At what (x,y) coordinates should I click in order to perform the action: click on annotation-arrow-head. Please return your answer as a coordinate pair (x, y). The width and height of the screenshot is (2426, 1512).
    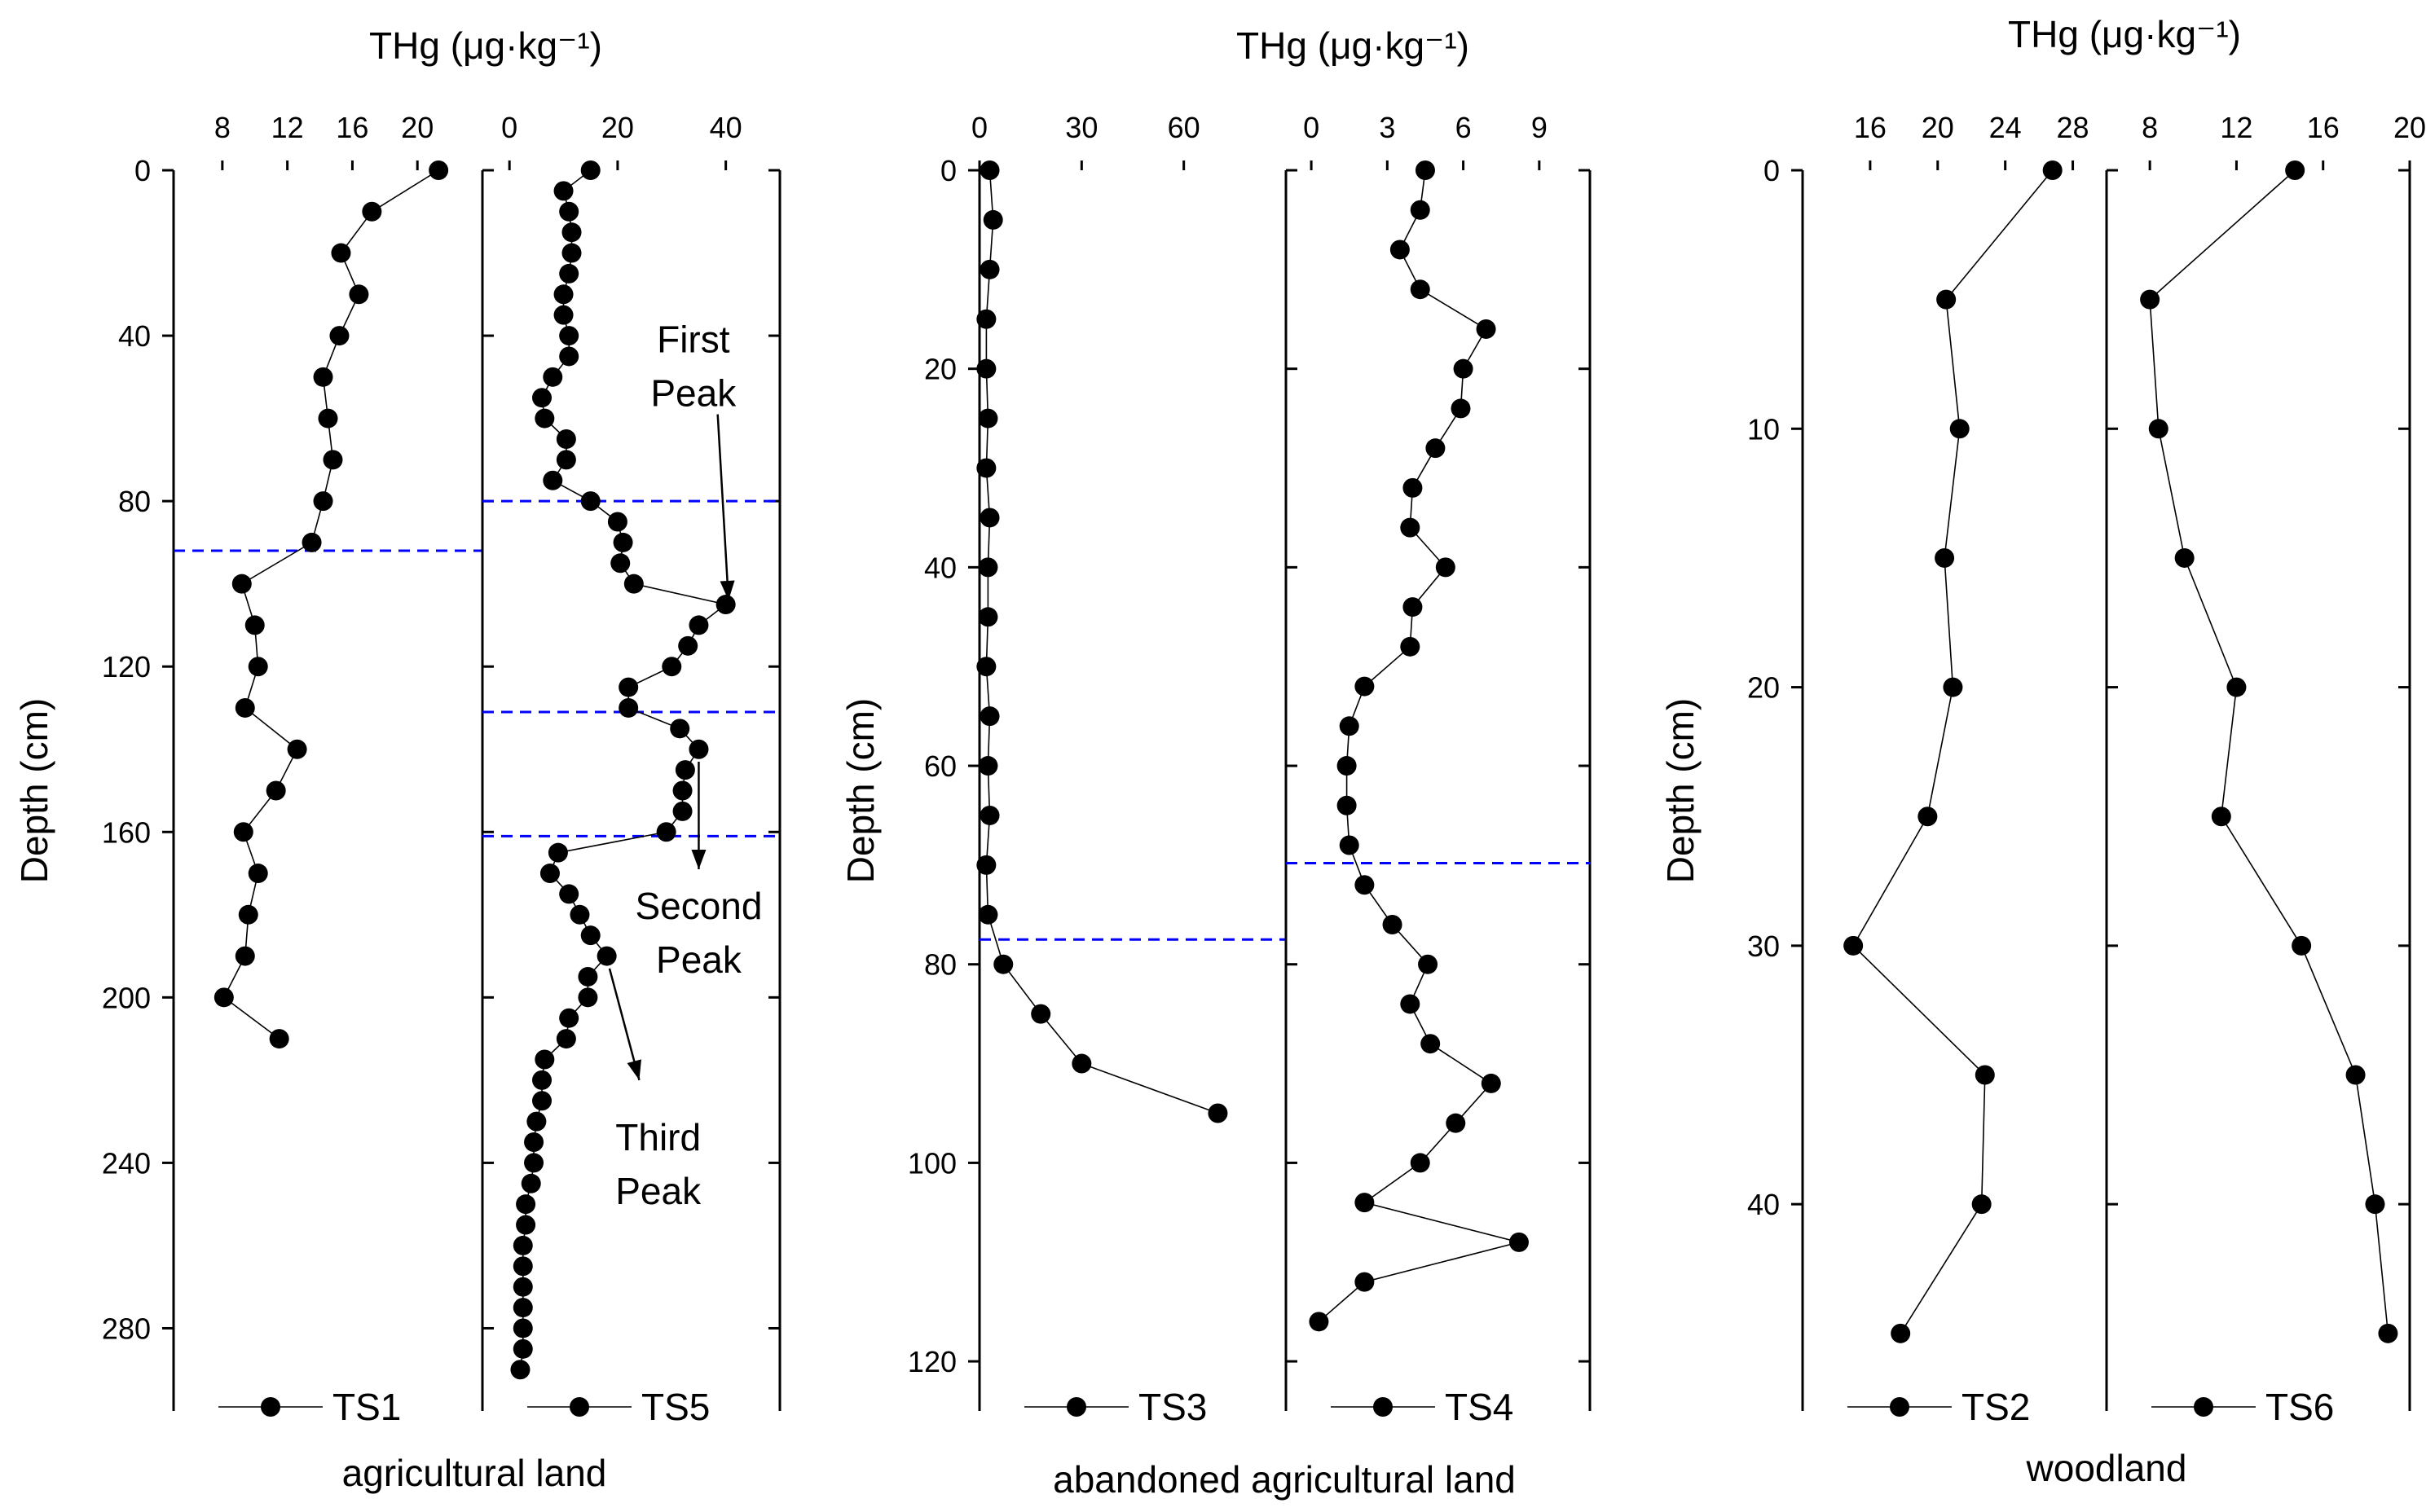
    Looking at the image, I should click on (727, 590).